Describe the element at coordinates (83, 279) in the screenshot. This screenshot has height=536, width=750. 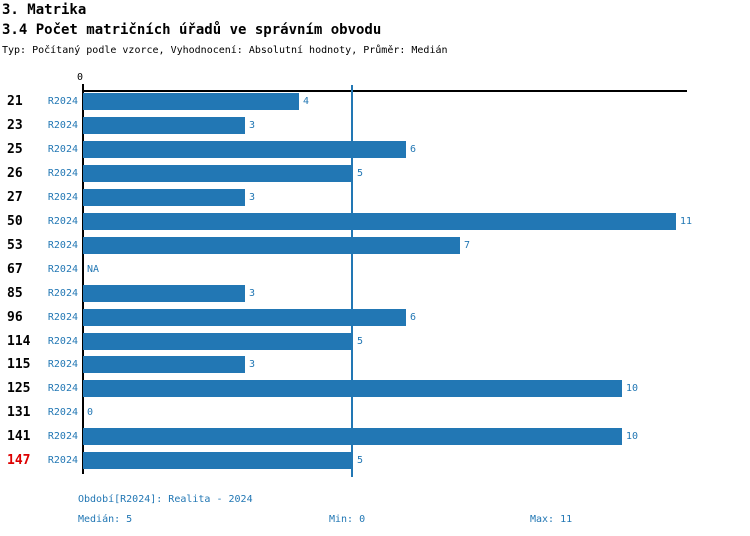
I see `y-axis-line` at that location.